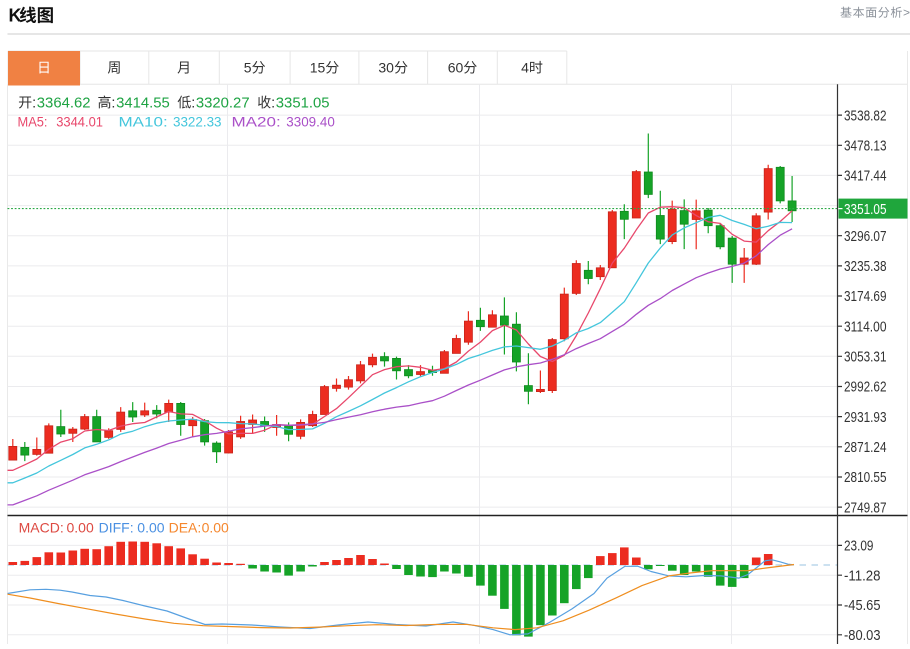  I want to click on svg-text: -45.65, so click(862, 606).